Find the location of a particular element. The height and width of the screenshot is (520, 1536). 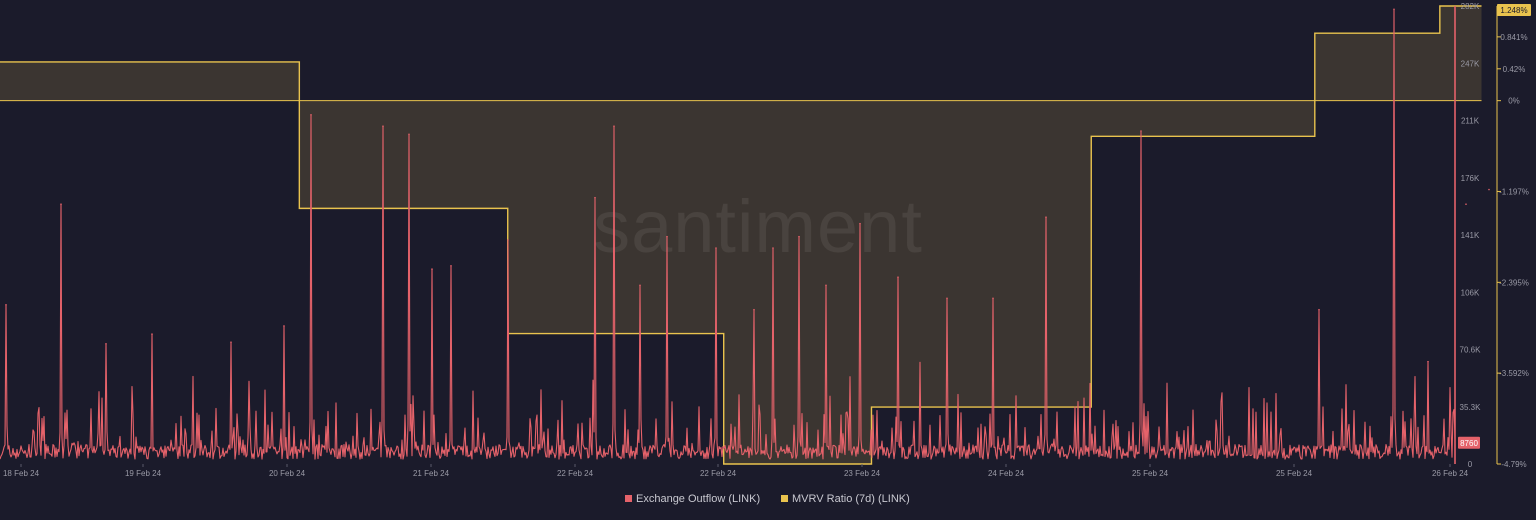

mvrv-current-value: 1.248% is located at coordinates (1513, 10).